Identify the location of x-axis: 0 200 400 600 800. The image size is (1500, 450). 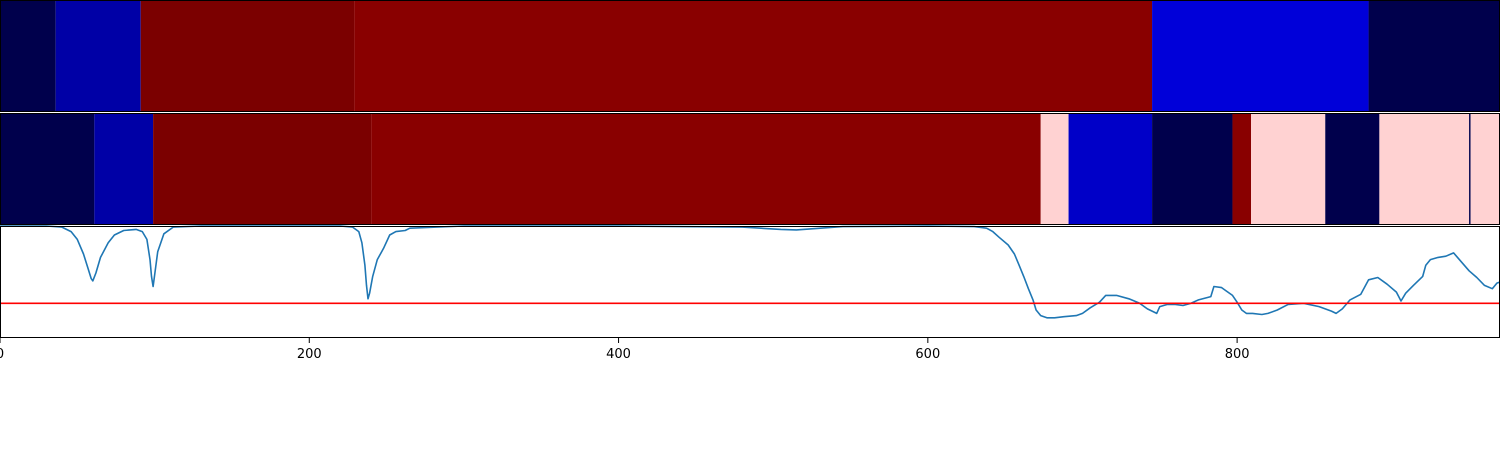
(625, 350).